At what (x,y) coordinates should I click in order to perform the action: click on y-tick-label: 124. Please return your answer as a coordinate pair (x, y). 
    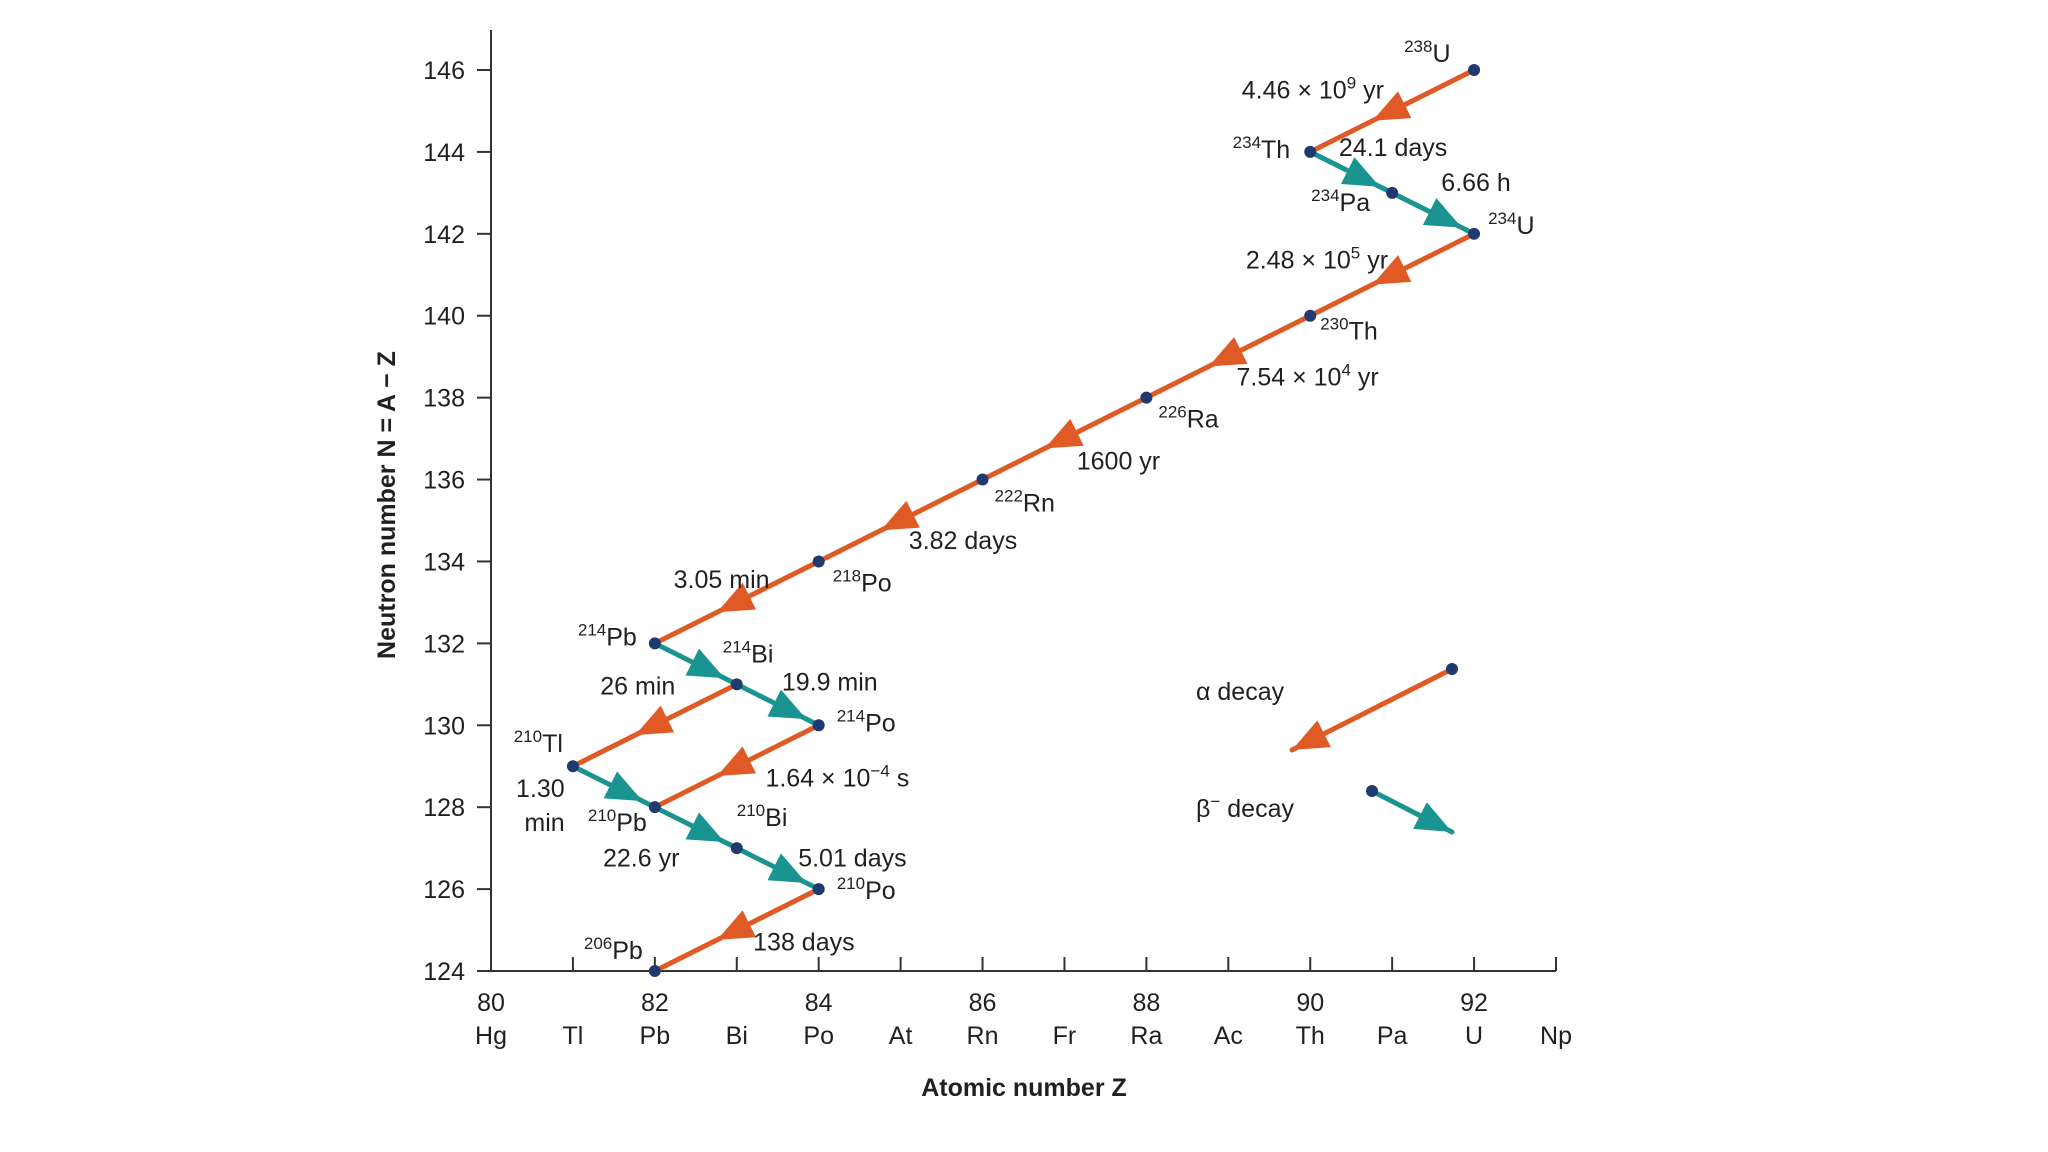
    Looking at the image, I should click on (444, 972).